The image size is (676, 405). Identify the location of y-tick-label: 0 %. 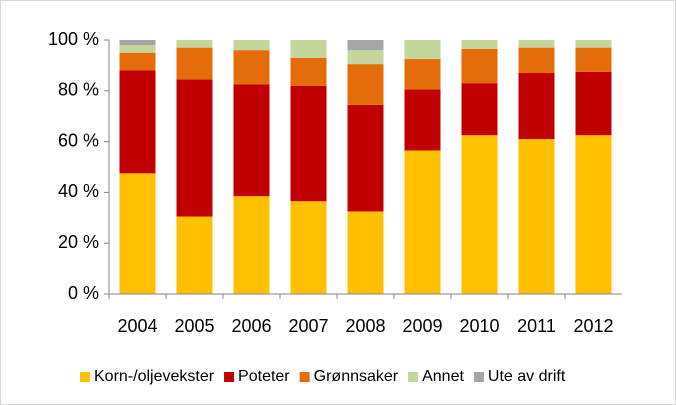
(83, 293).